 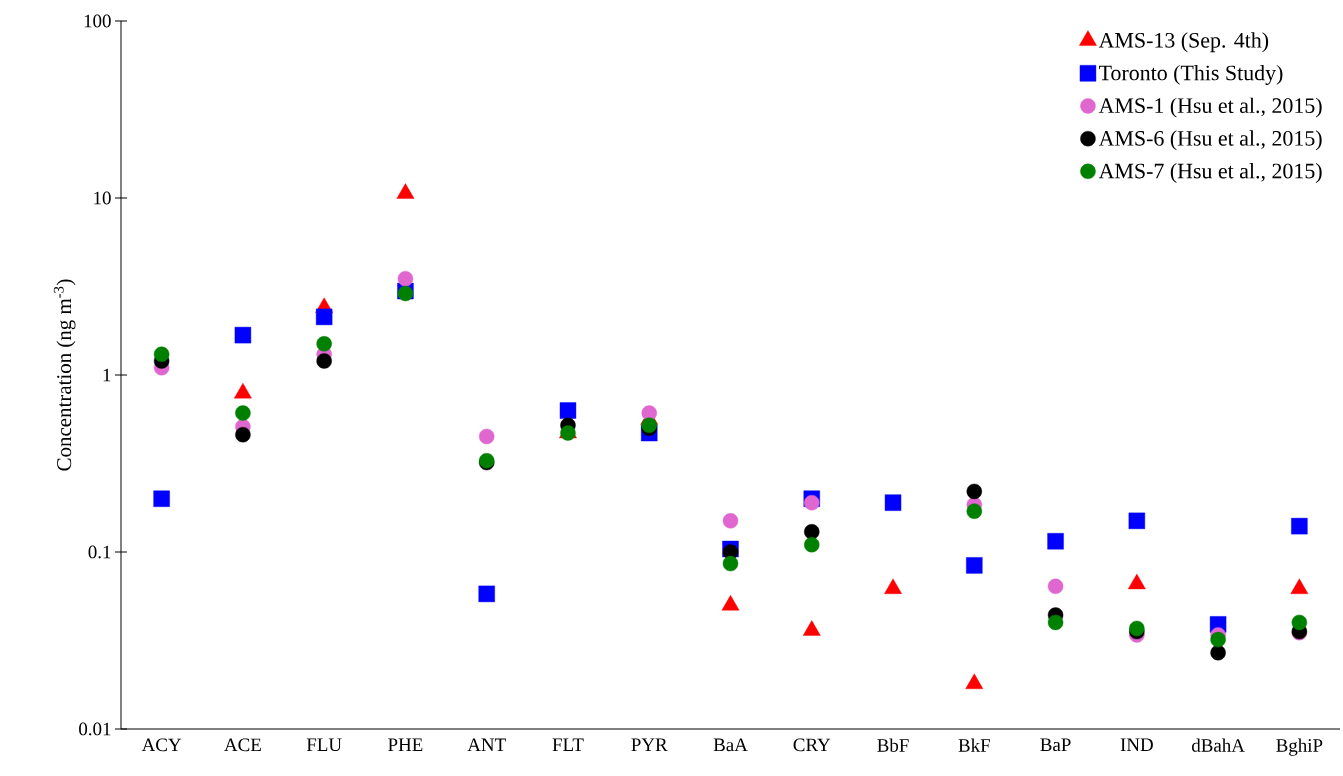 What do you see at coordinates (1136, 744) in the screenshot?
I see `x-tick-label: IND` at bounding box center [1136, 744].